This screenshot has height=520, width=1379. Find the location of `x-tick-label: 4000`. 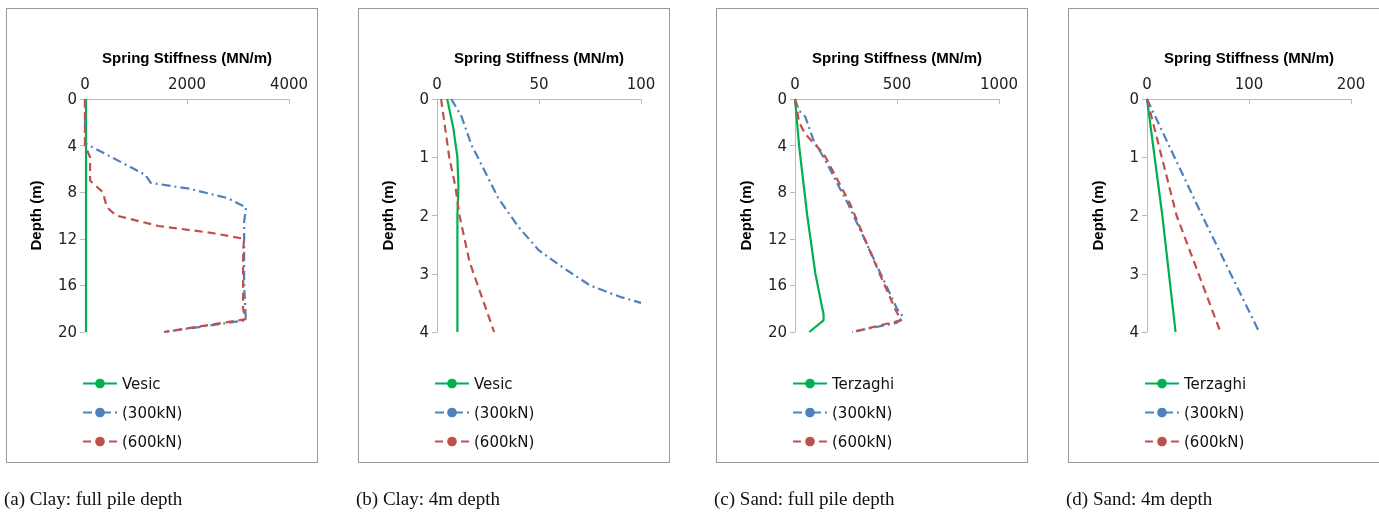

x-tick-label: 4000 is located at coordinates (289, 83).